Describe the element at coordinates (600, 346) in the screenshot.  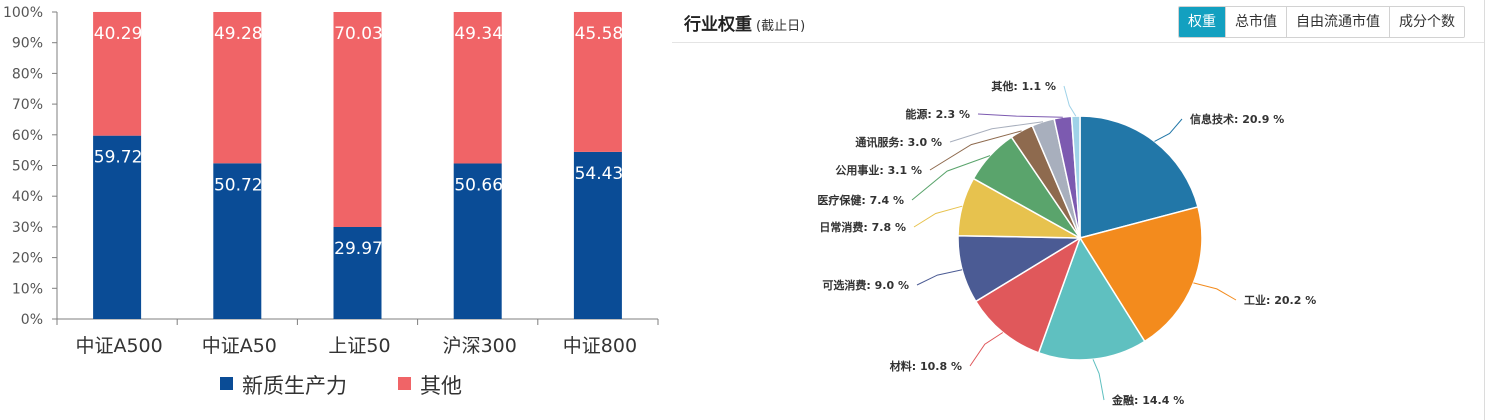
I see `x-tick-label: 中证800` at that location.